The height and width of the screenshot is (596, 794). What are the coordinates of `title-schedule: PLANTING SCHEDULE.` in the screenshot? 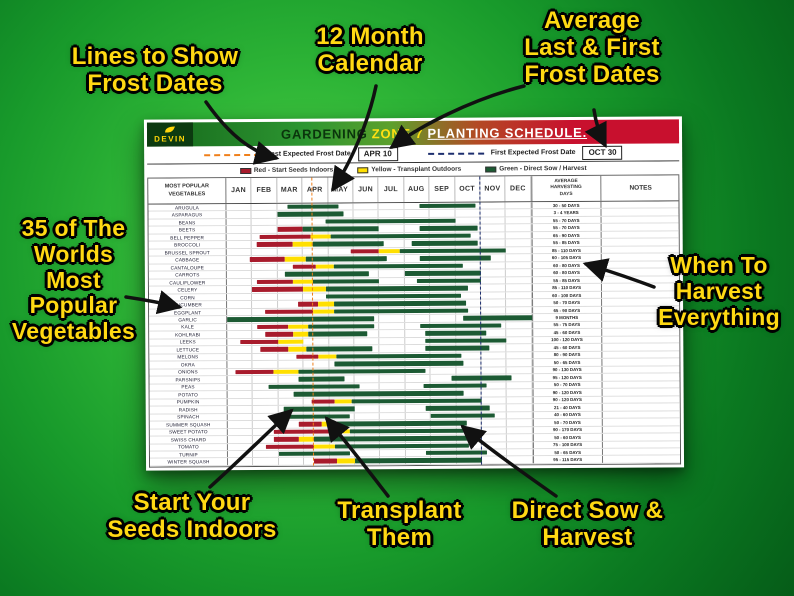 It's located at (507, 132).